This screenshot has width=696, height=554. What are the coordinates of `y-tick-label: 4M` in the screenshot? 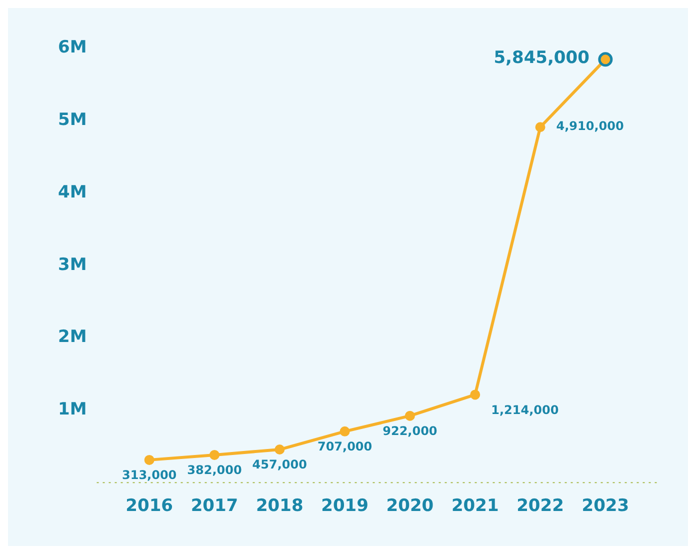 It's located at (72, 192).